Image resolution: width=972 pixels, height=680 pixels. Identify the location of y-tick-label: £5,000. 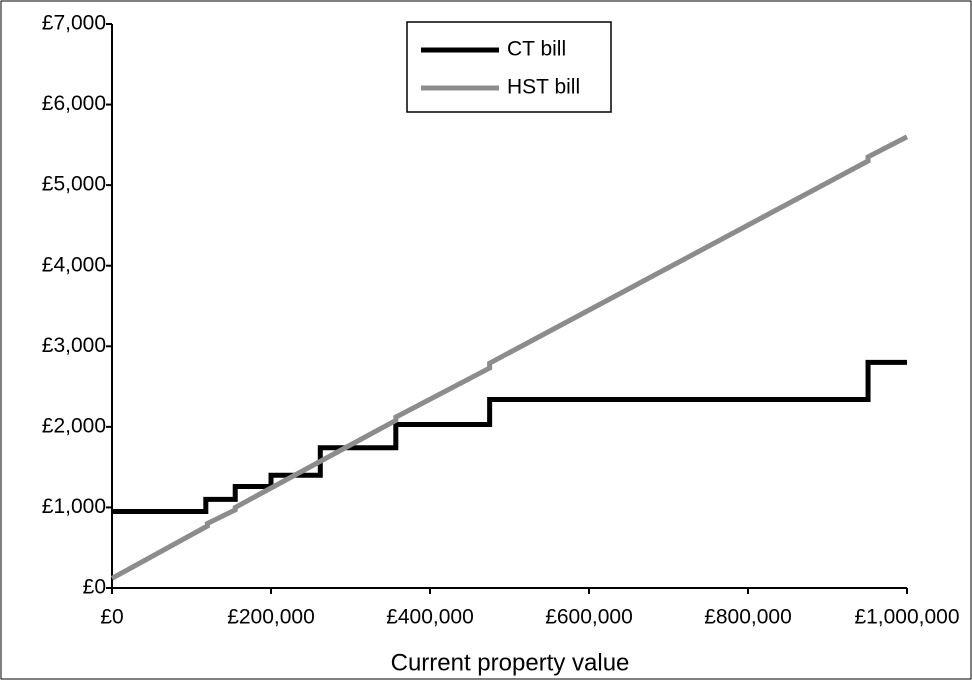
(74, 184).